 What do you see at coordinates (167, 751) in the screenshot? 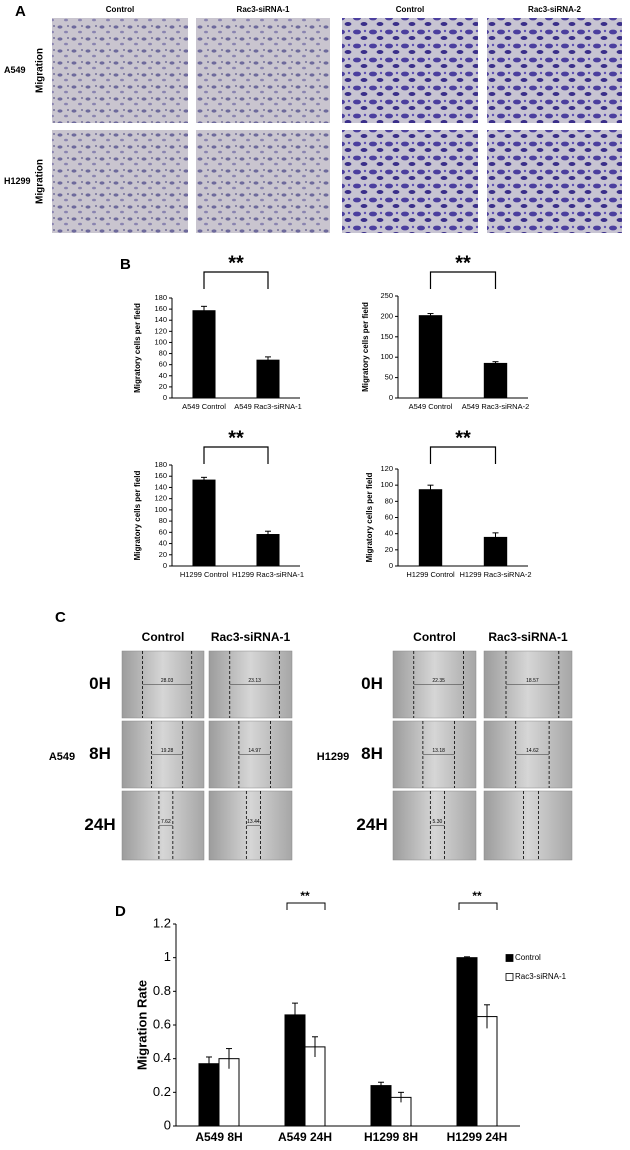
I see `wound-width: 19.28` at bounding box center [167, 751].